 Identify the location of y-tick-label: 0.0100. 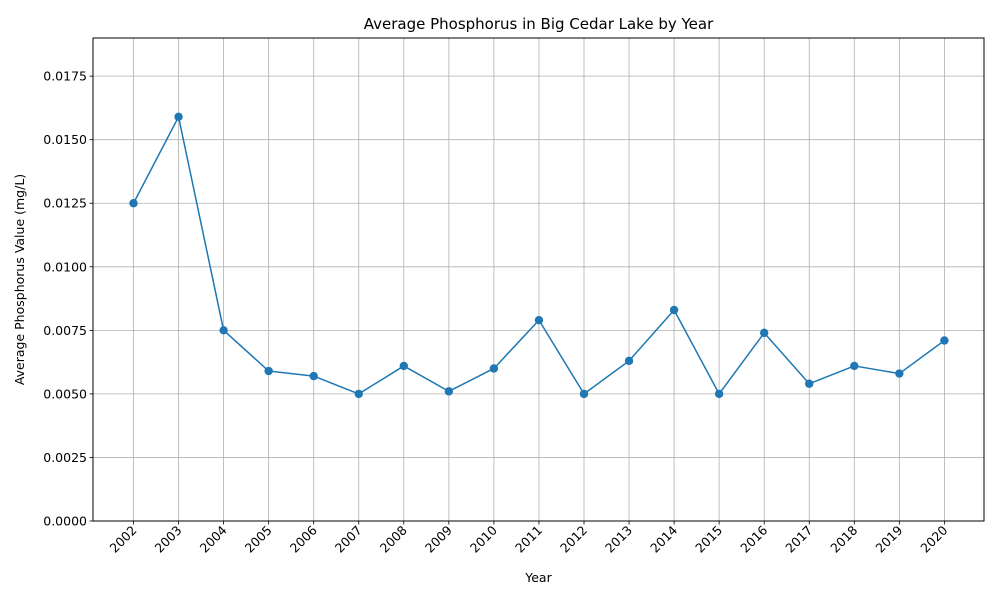
(65, 266).